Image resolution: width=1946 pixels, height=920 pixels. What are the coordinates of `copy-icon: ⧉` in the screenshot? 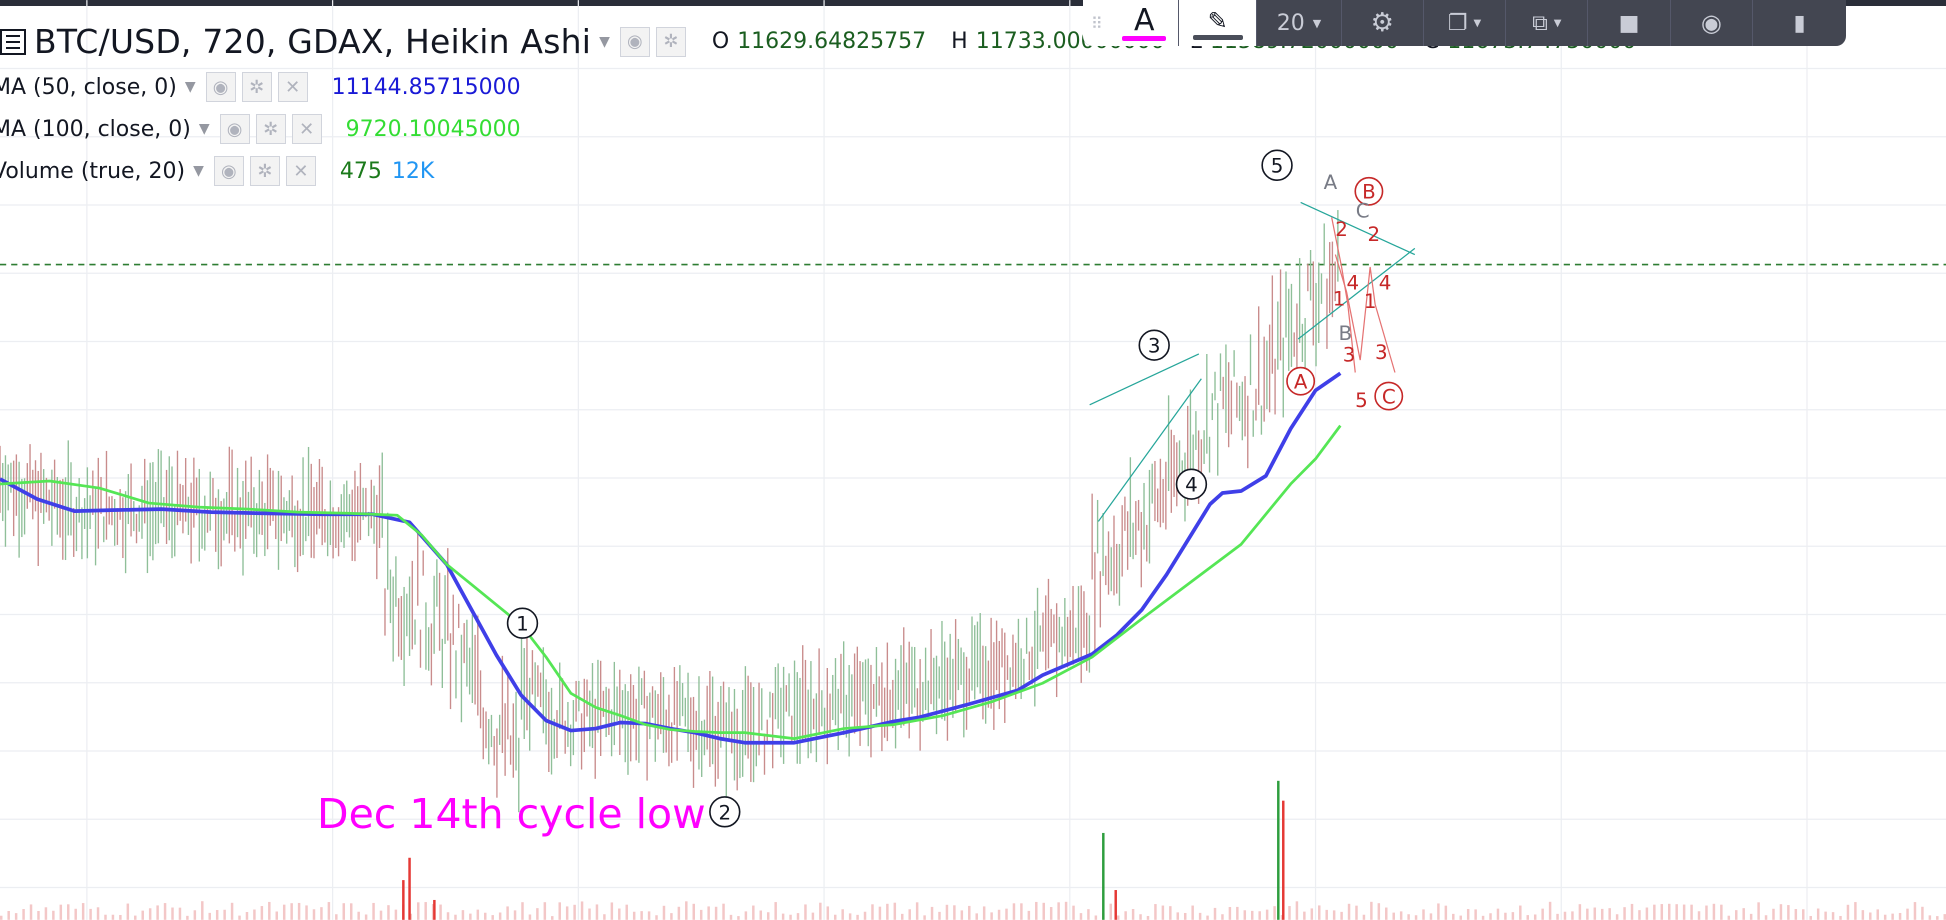 It's located at (1540, 23).